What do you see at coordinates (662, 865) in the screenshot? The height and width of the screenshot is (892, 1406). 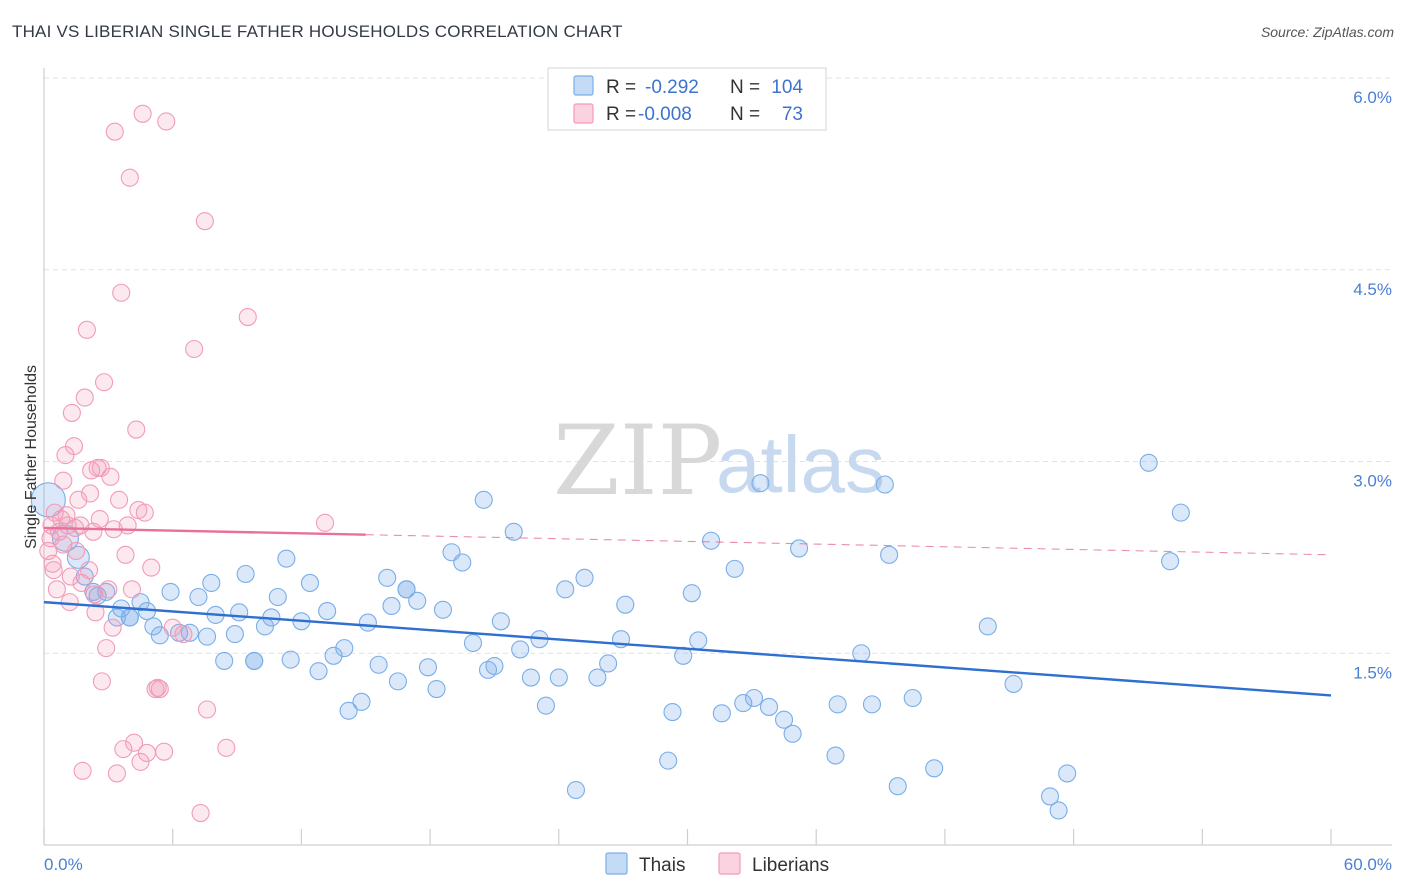 I see `bottom-legend-thais: Thais` at bounding box center [662, 865].